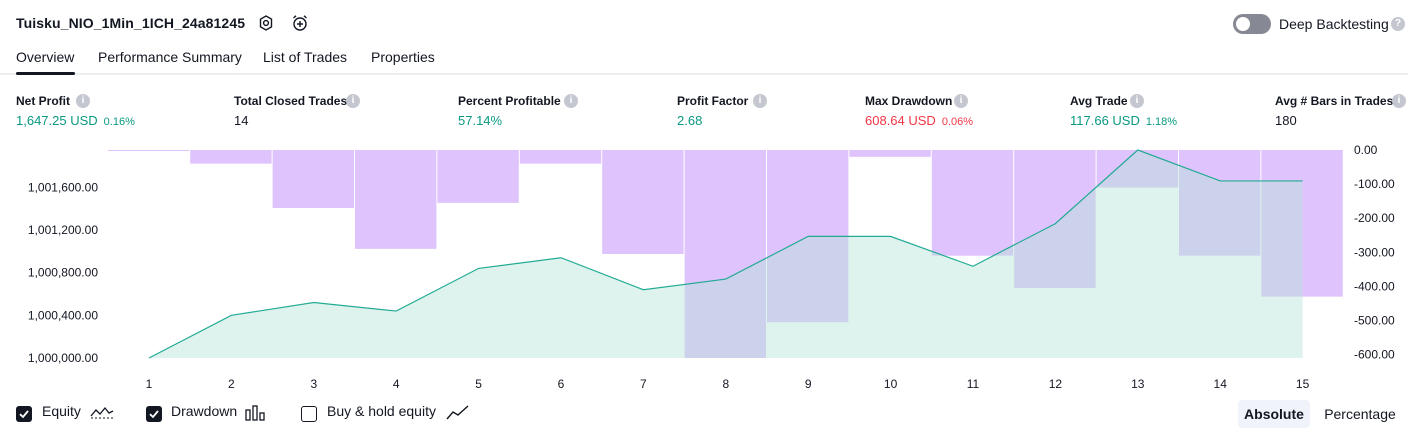 The image size is (1424, 438). What do you see at coordinates (154, 414) in the screenshot?
I see `drawdown-checkbox` at bounding box center [154, 414].